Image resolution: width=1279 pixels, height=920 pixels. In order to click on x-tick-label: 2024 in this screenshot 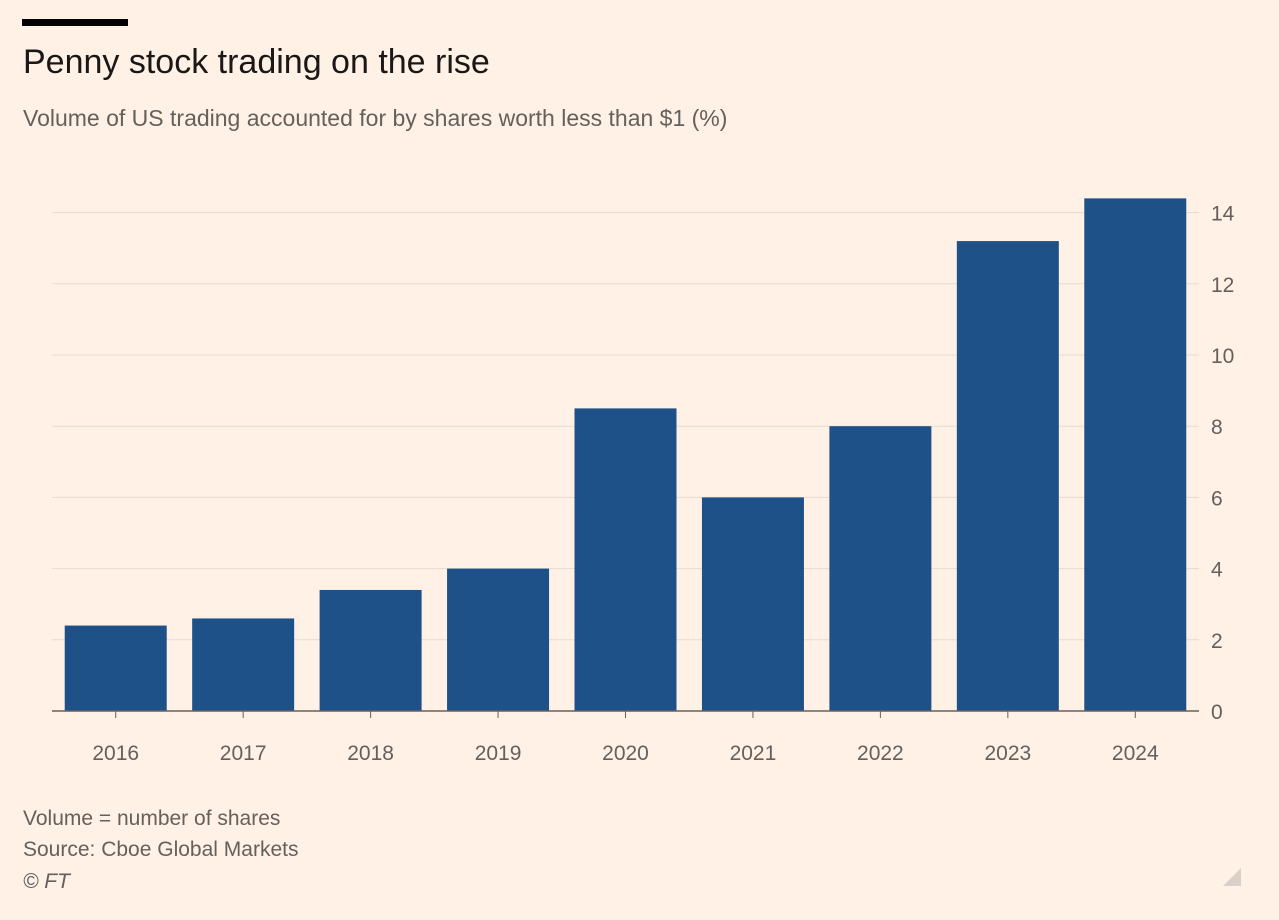, I will do `click(1135, 753)`.